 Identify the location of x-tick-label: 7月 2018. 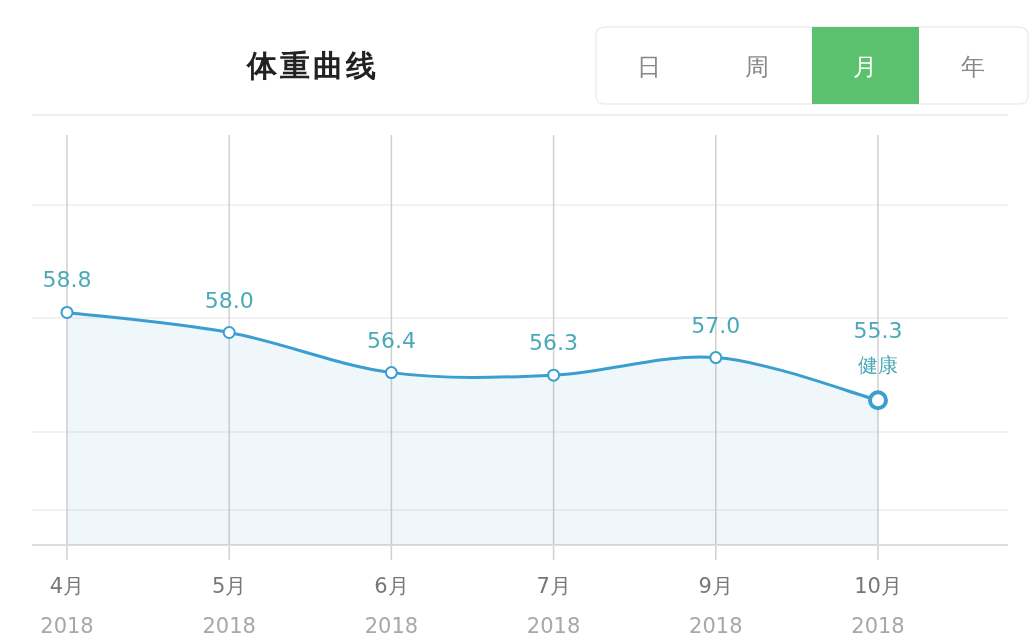
(553, 606).